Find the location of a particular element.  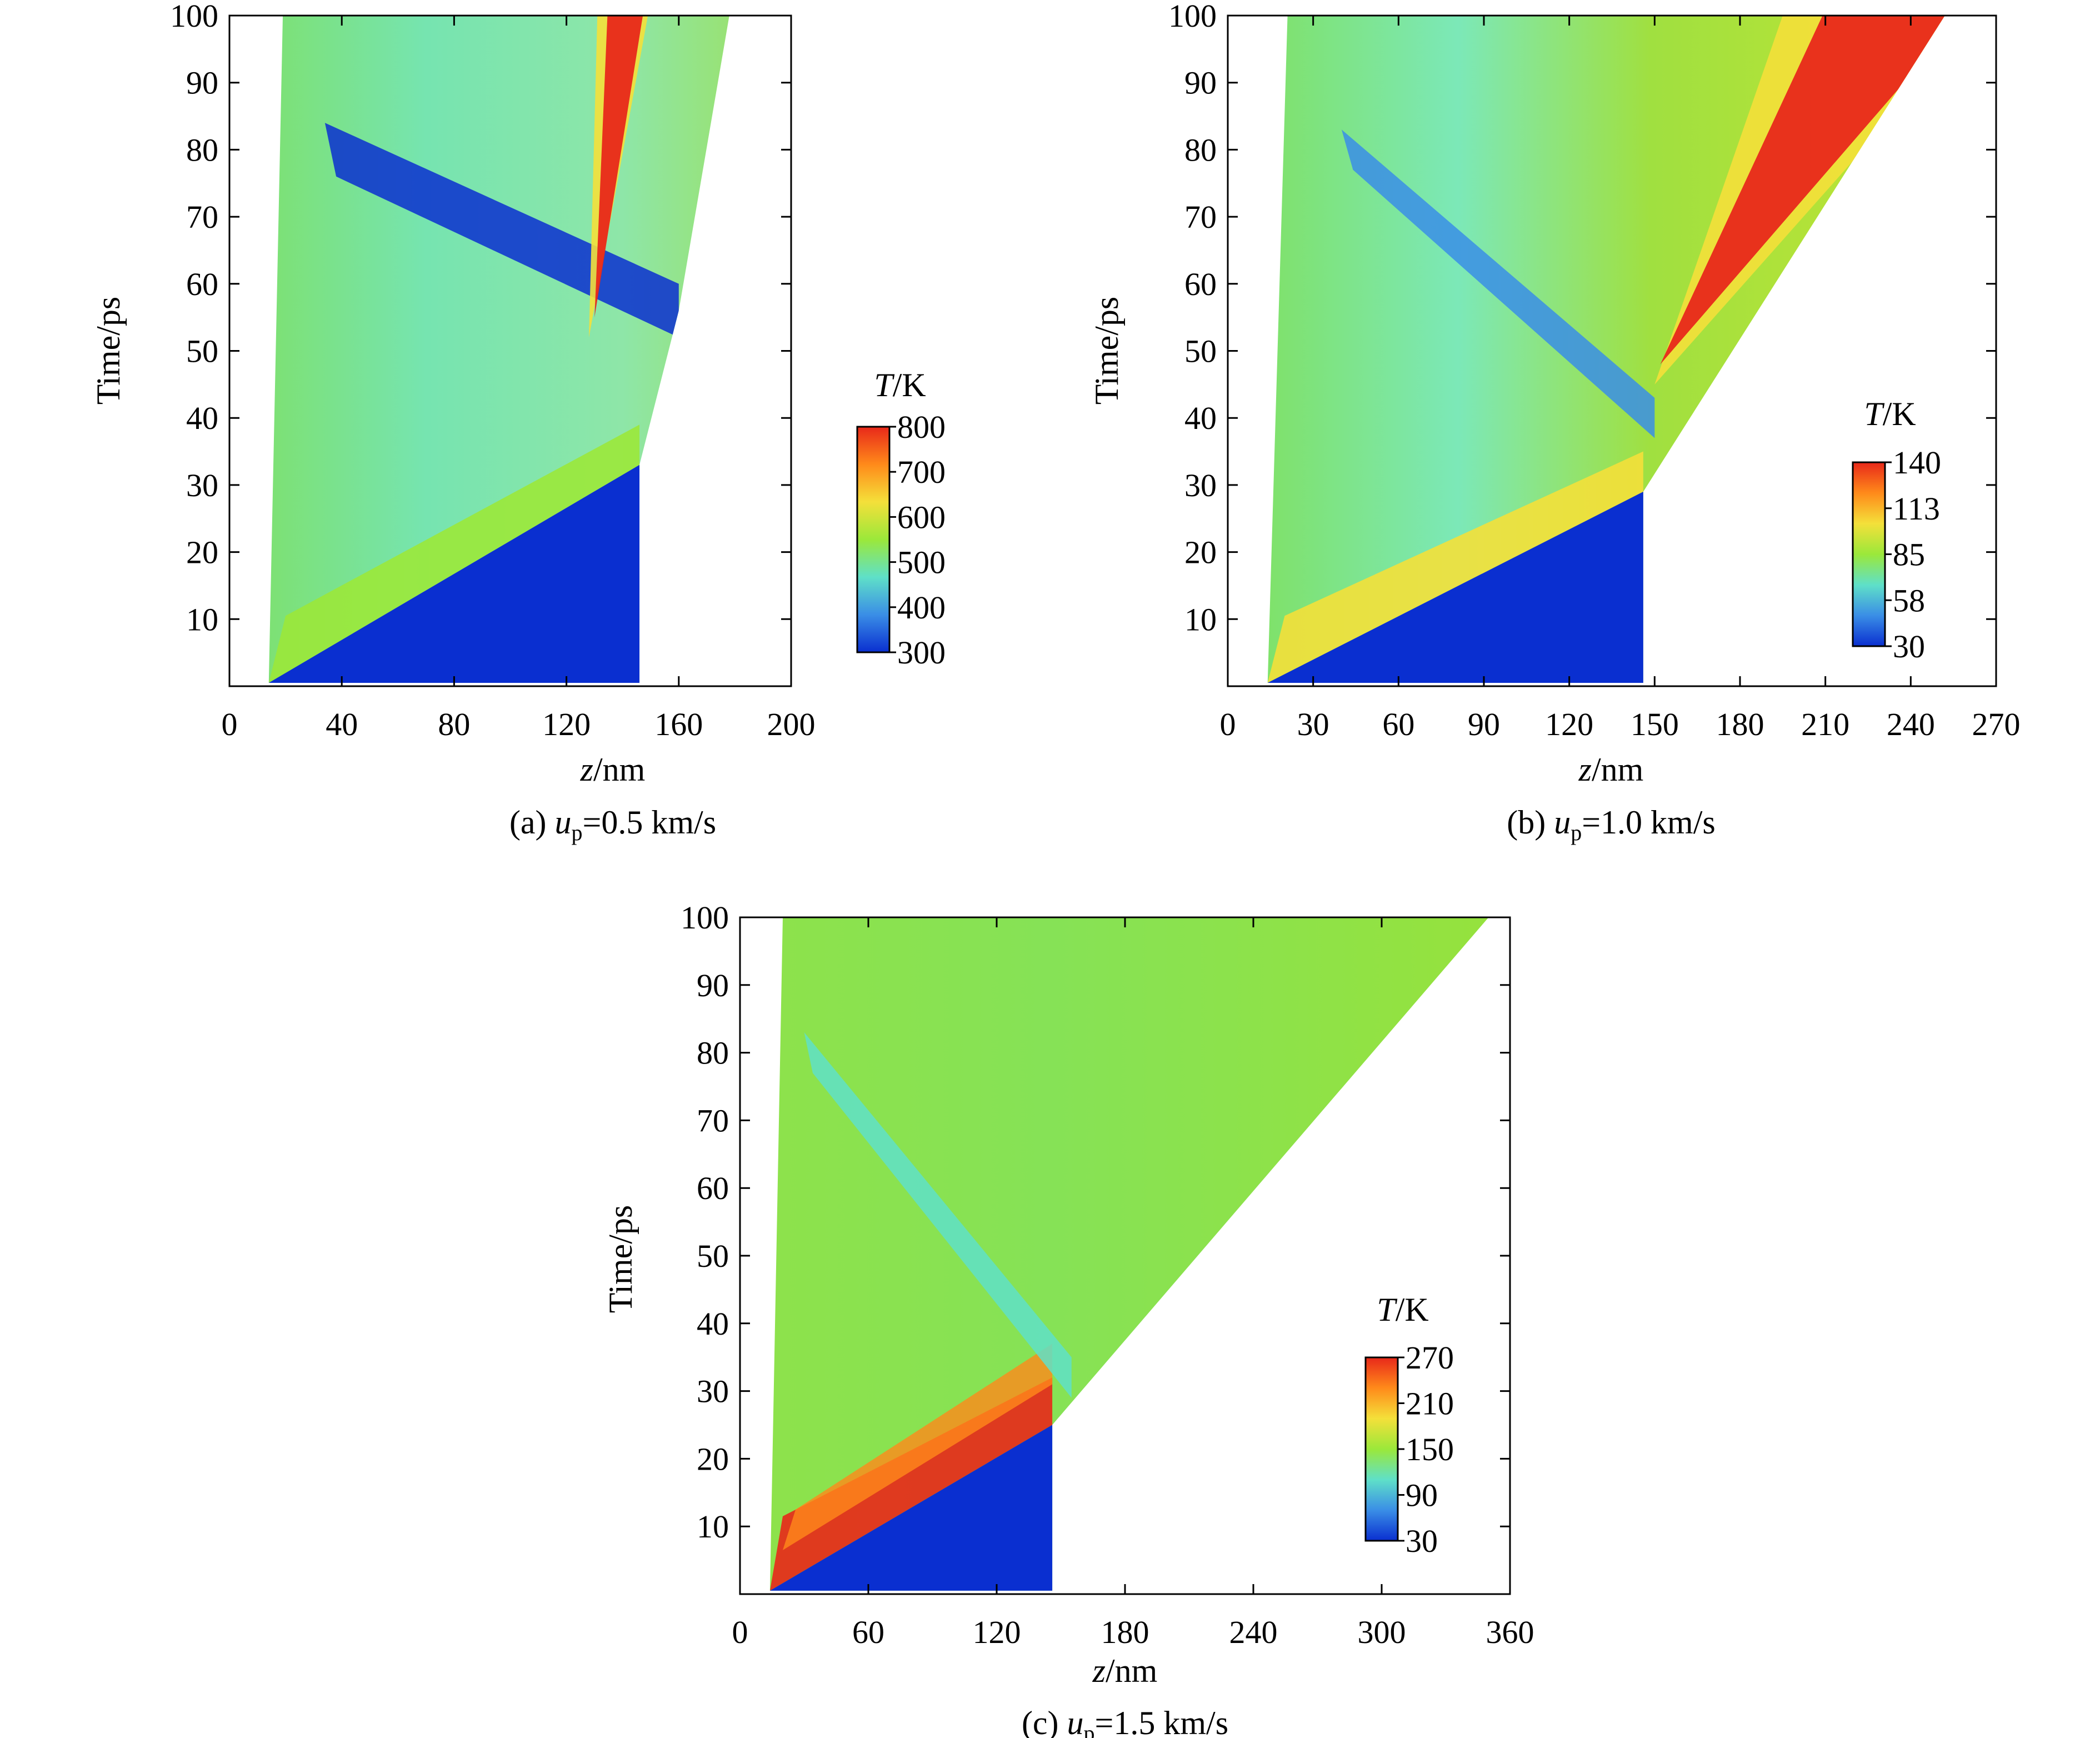

x-tick-label: 40 is located at coordinates (342, 724).